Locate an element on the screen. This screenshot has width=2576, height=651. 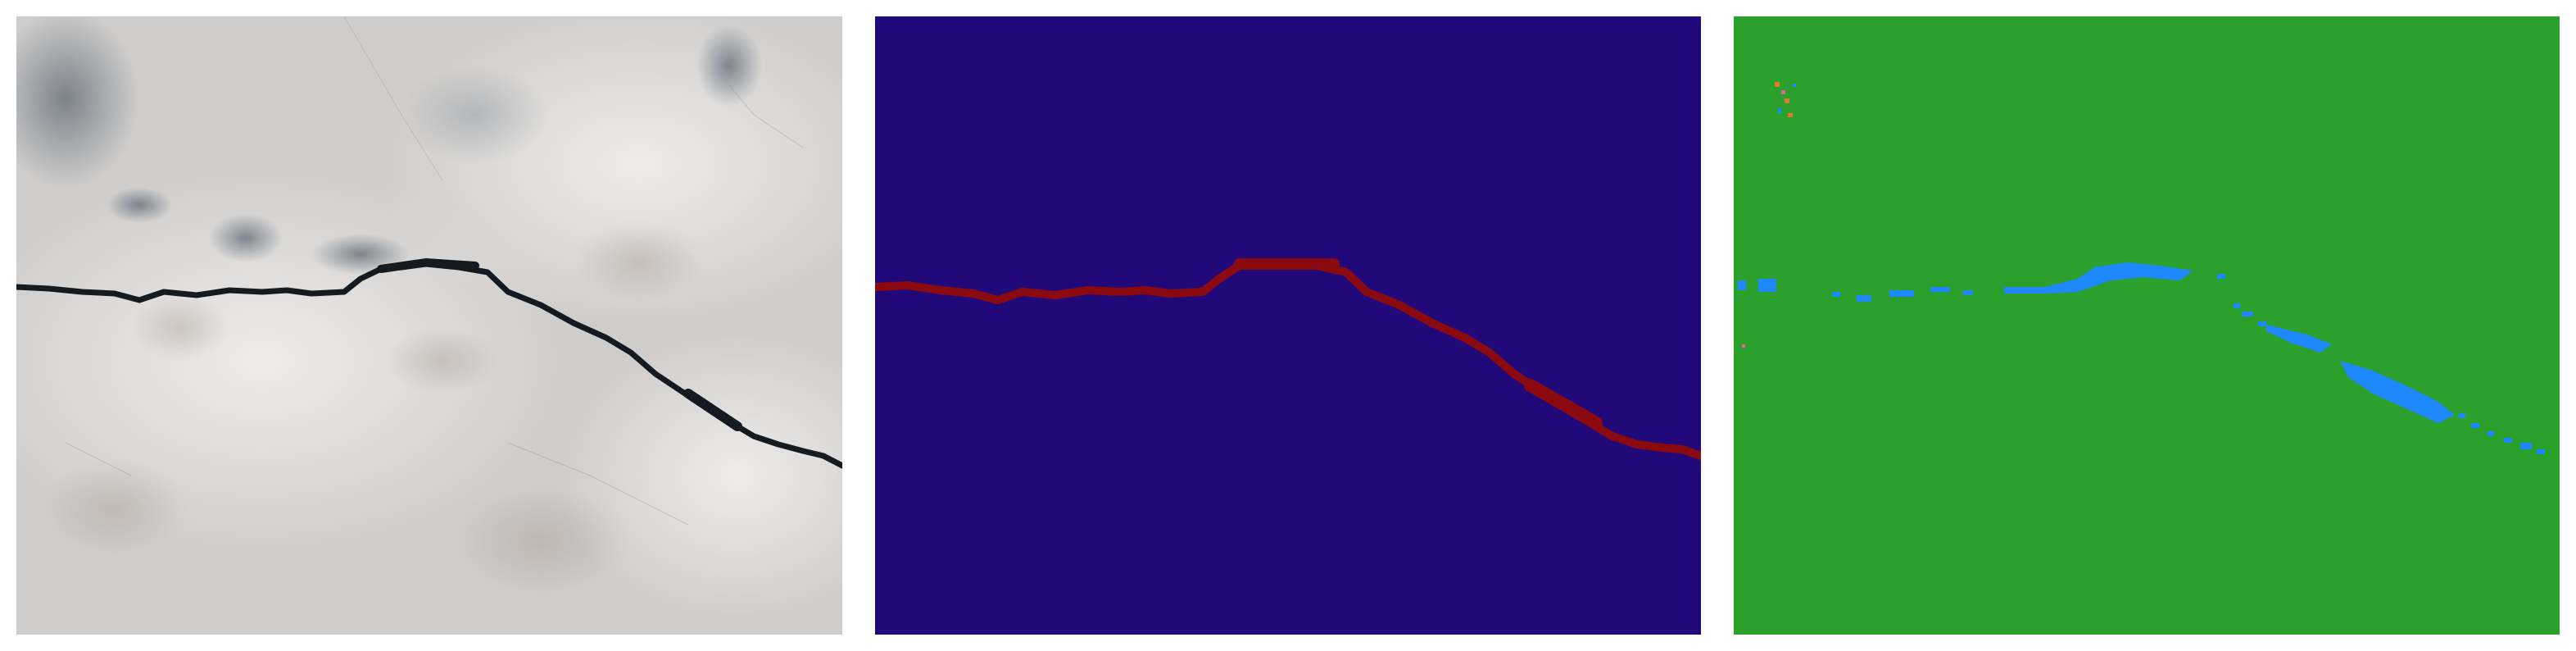
prediction-noise is located at coordinates (1769, 215).